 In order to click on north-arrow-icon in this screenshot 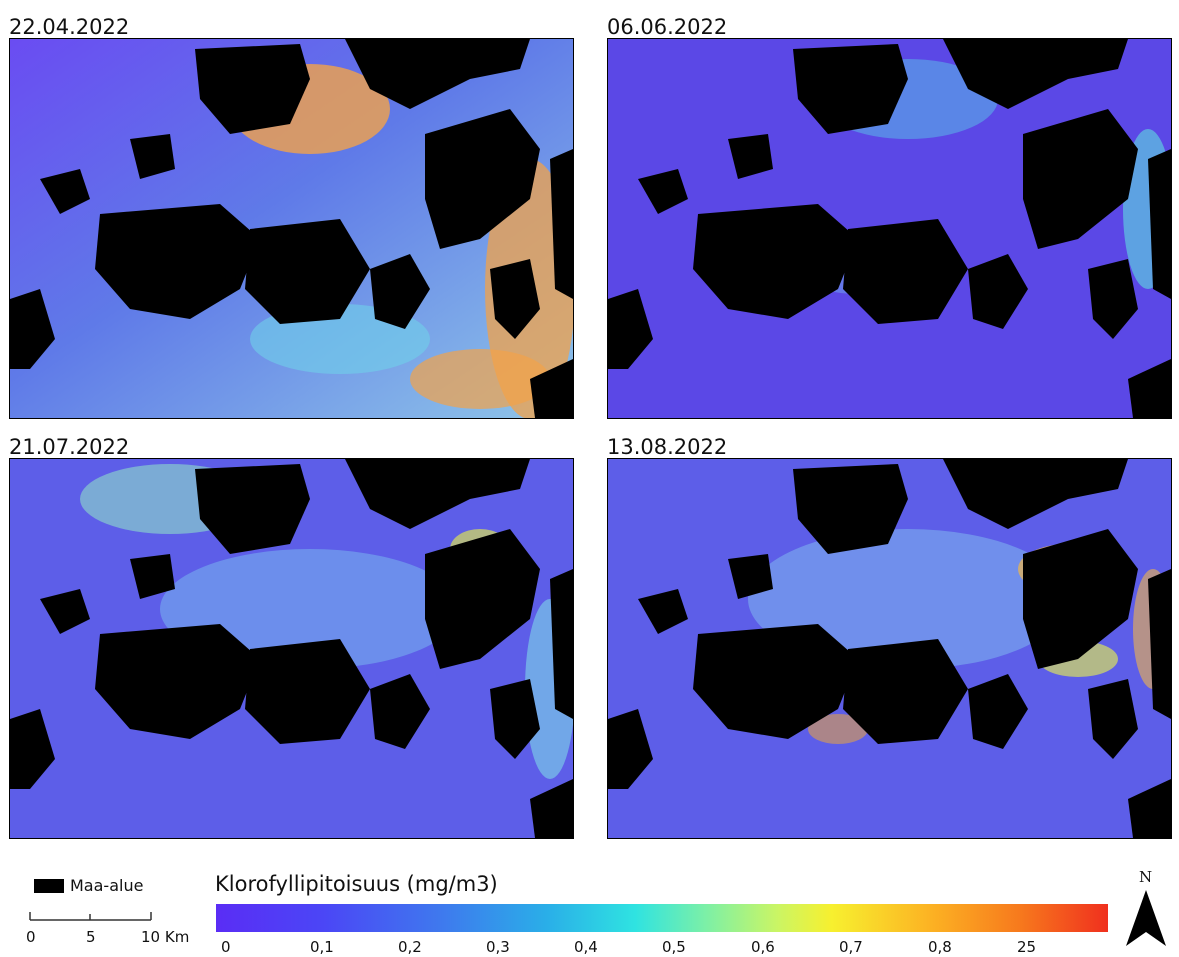, I will do `click(1146, 918)`.